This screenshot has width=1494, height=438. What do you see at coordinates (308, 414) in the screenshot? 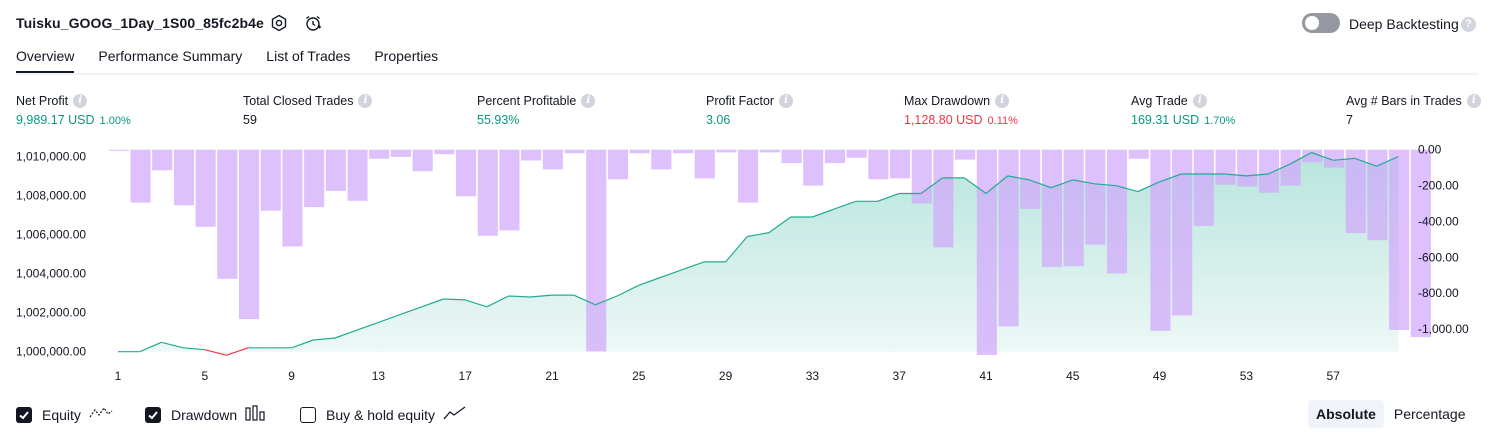
I see `buy-hold-checkbox` at bounding box center [308, 414].